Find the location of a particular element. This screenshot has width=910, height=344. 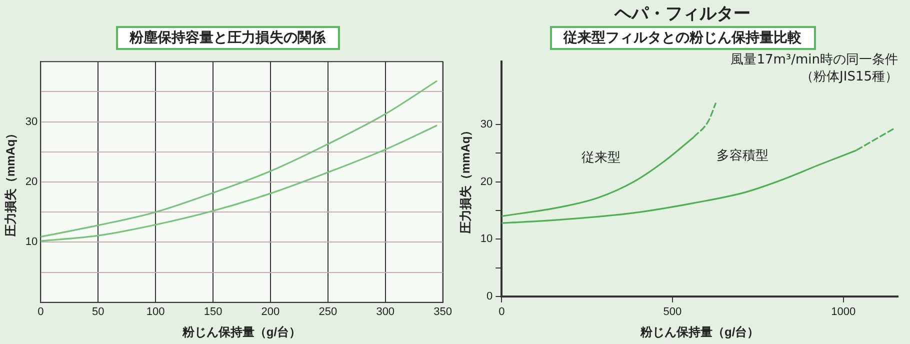

x-tick-label: 250 is located at coordinates (328, 312).